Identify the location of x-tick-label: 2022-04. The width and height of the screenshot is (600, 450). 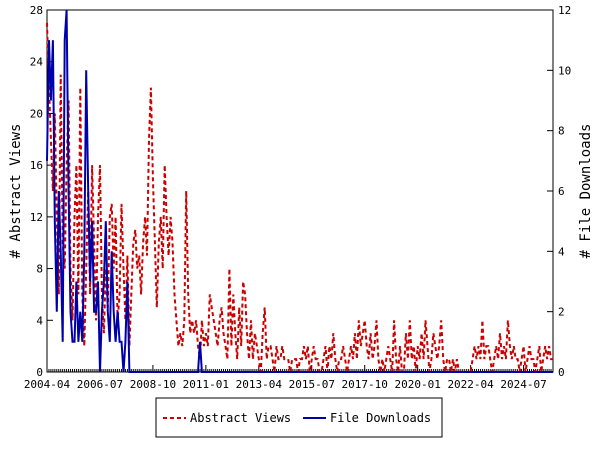
(470, 384).